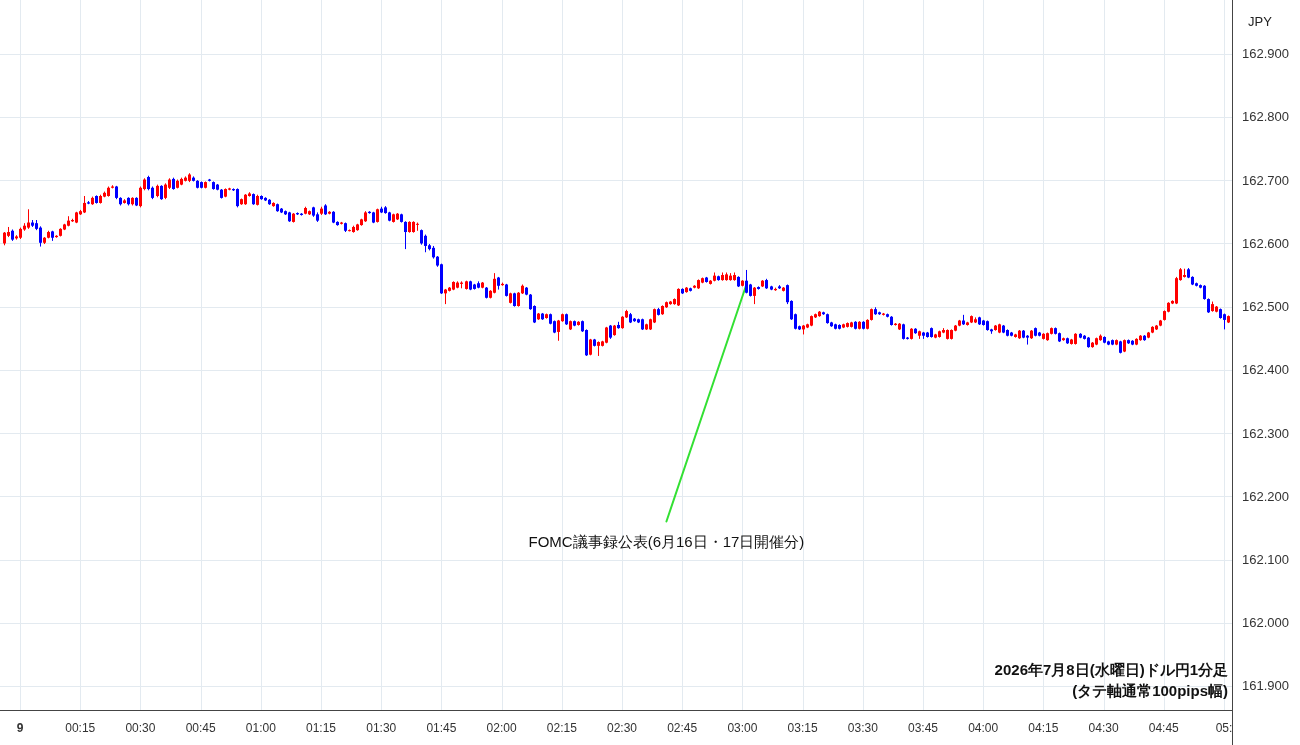  What do you see at coordinates (802, 728) in the screenshot?
I see `x-tick-label: 03:15` at bounding box center [802, 728].